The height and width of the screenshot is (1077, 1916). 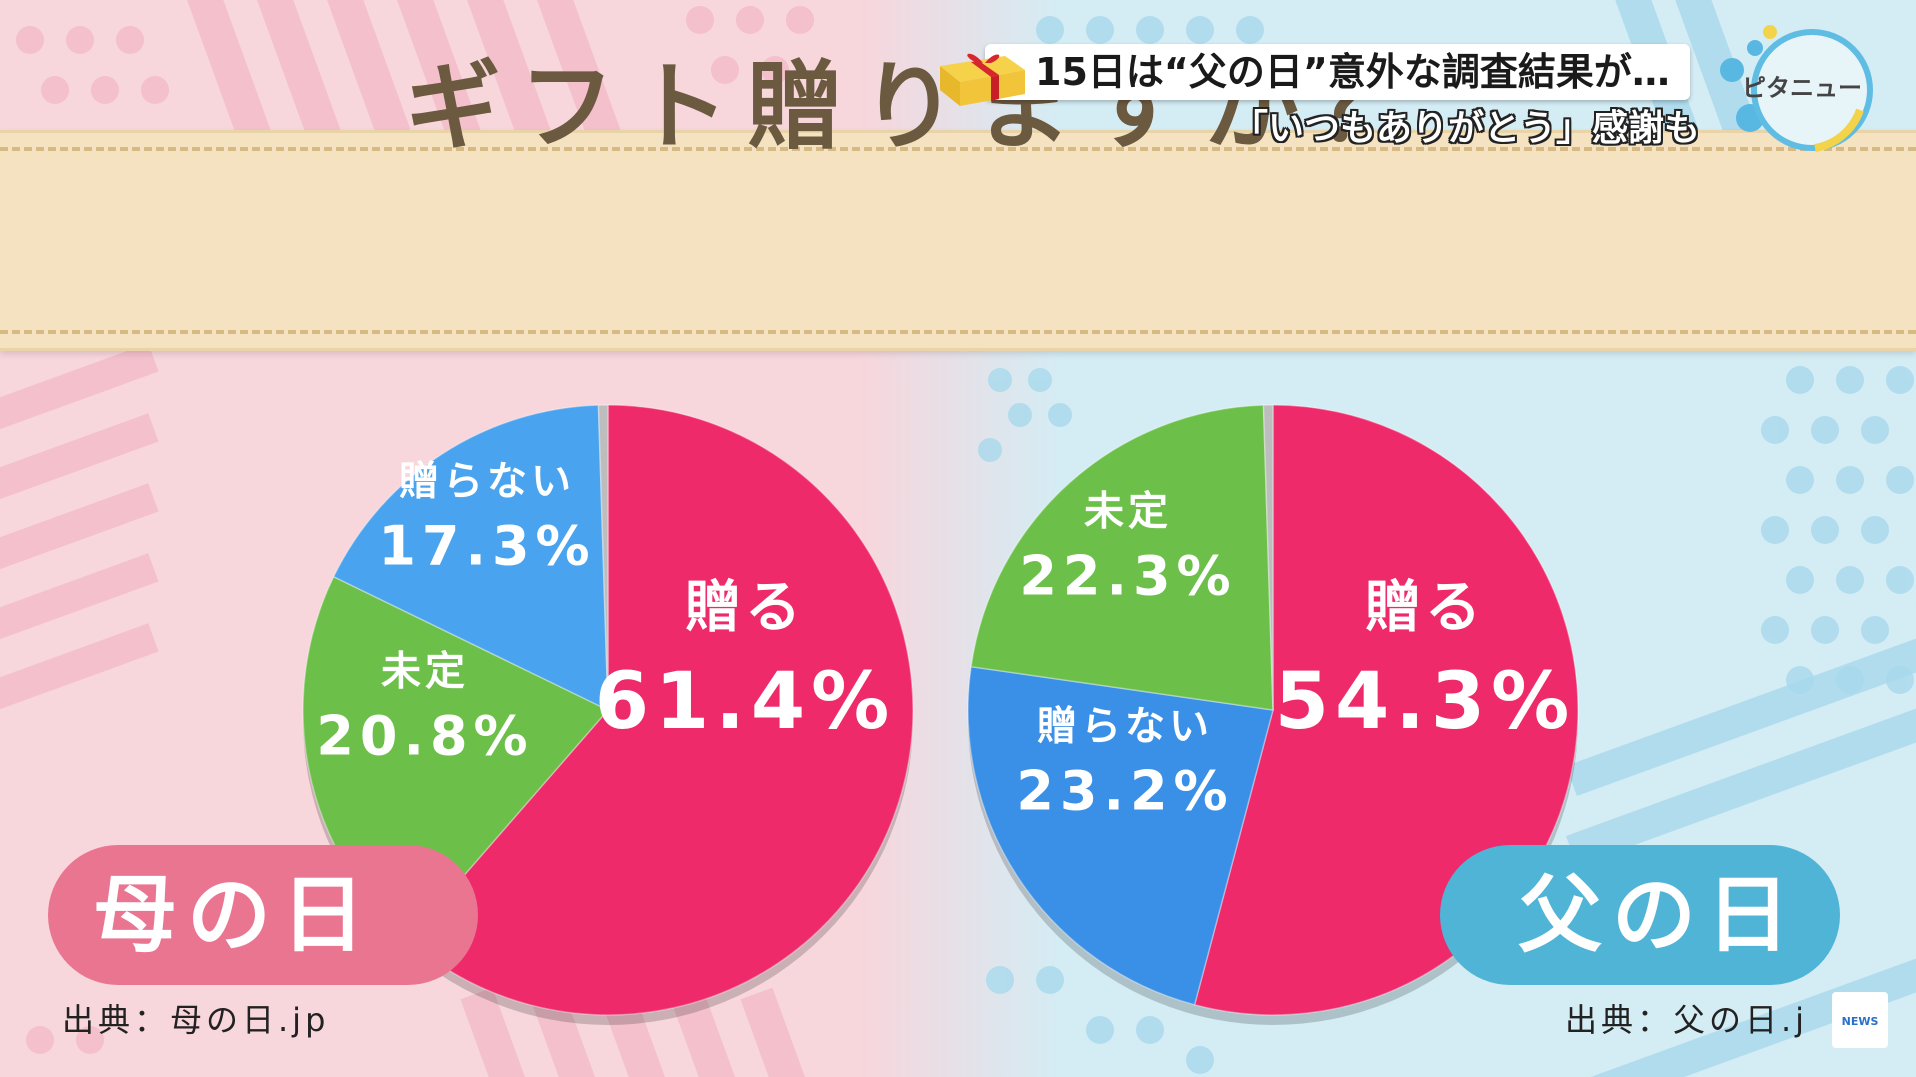 I want to click on mothers-day-label: 母の日, so click(x=263, y=915).